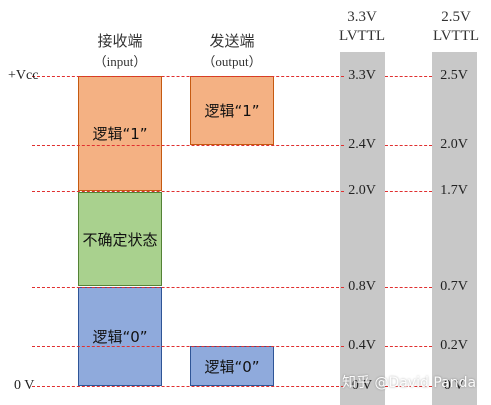 The width and height of the screenshot is (491, 405). Describe the element at coordinates (362, 36) in the screenshot. I see `std33-header-name: LVTTL` at that location.